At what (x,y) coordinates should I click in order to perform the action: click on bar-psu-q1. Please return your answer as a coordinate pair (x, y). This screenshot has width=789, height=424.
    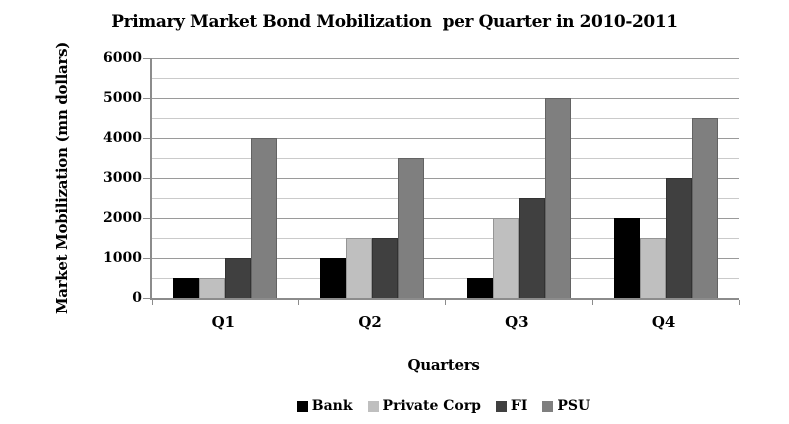
    Looking at the image, I should click on (264, 218).